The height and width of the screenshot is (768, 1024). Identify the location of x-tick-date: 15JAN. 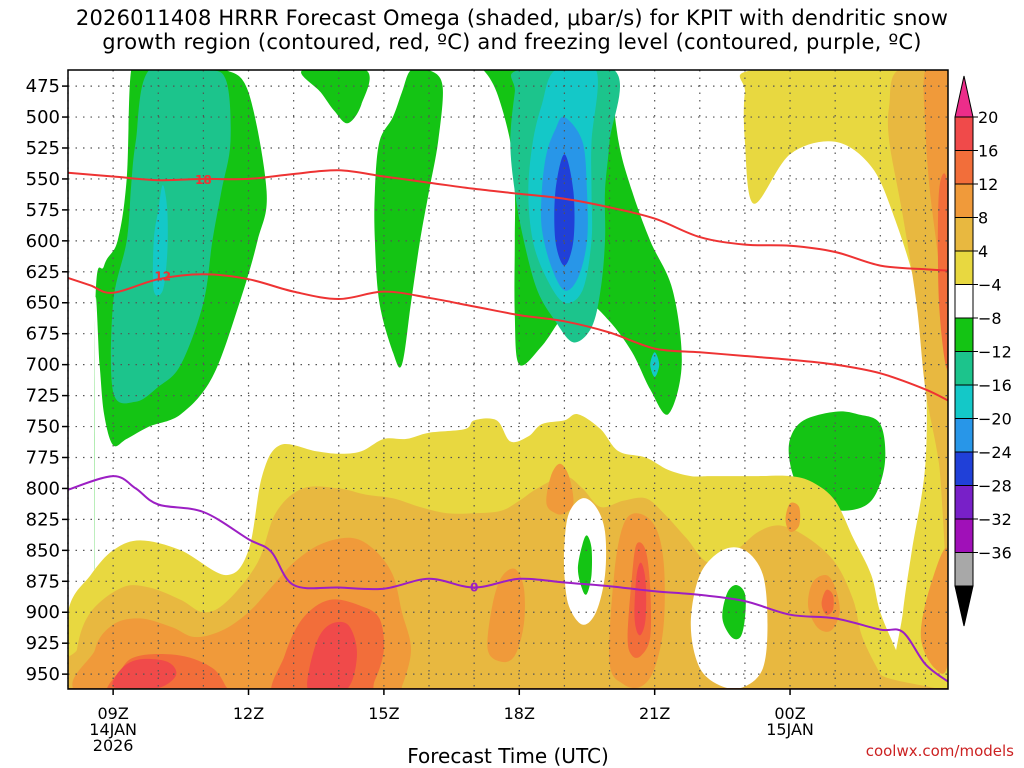
(790, 729).